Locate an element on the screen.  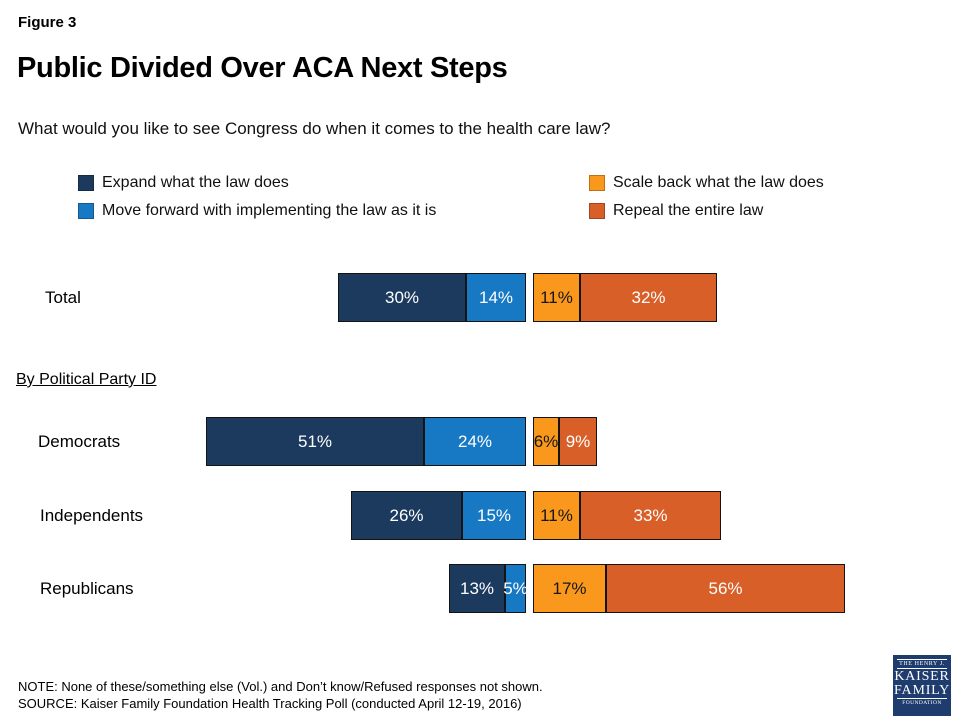
bar-segment: 26% is located at coordinates (406, 515).